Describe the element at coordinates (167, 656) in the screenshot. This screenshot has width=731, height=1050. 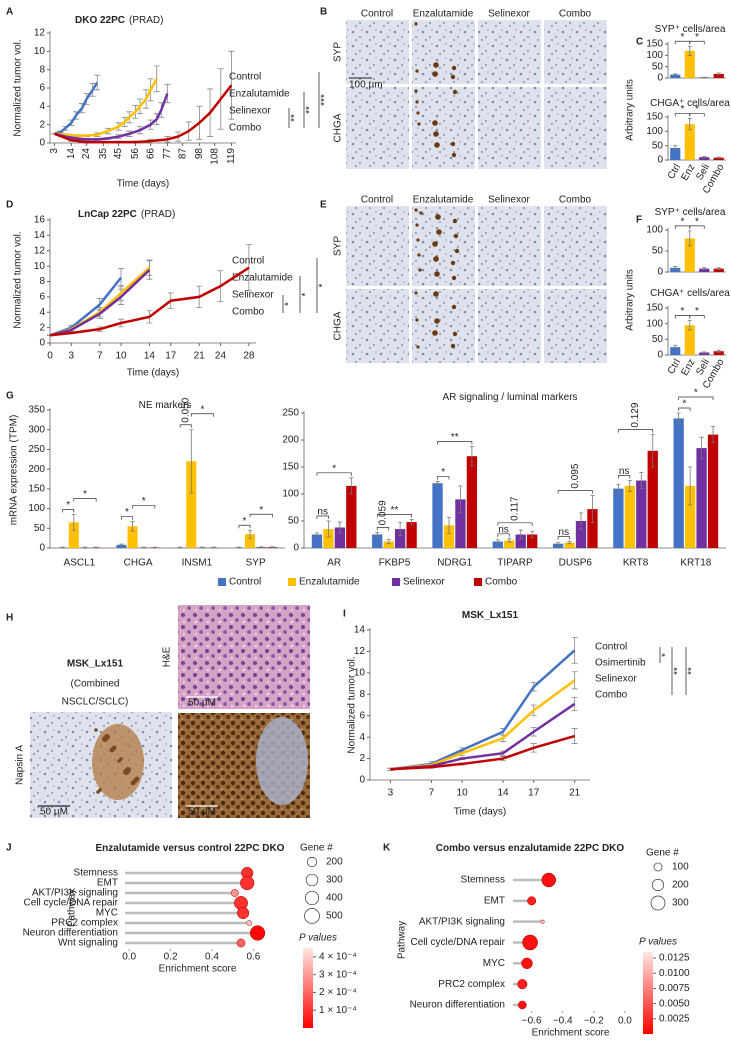
I see `stain-label: H&E` at that location.